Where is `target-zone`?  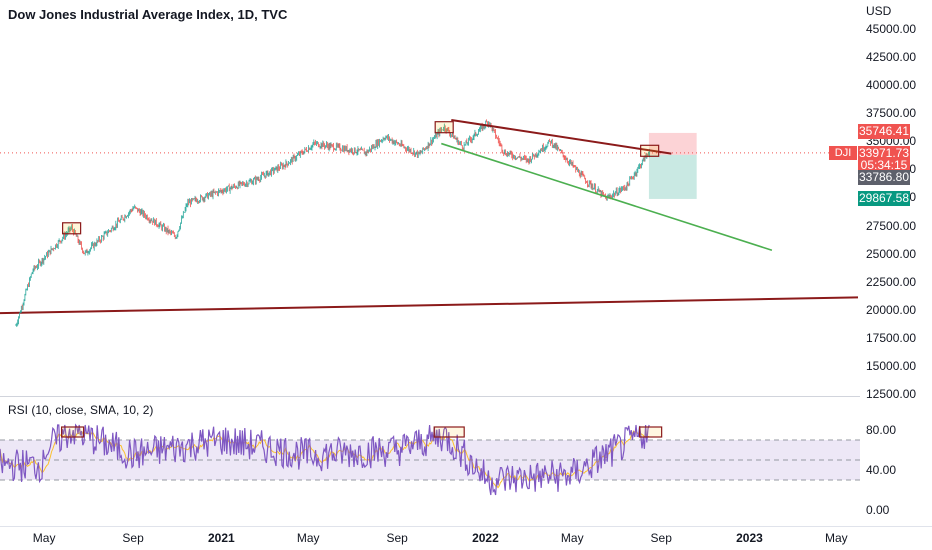 target-zone is located at coordinates (672, 143).